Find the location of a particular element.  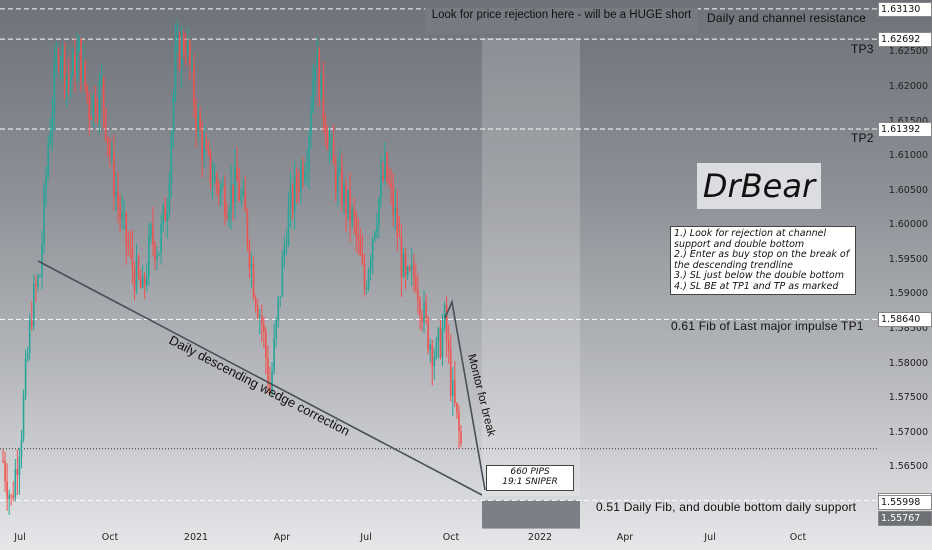

price-tick-label: 1.61500 is located at coordinates (908, 121).